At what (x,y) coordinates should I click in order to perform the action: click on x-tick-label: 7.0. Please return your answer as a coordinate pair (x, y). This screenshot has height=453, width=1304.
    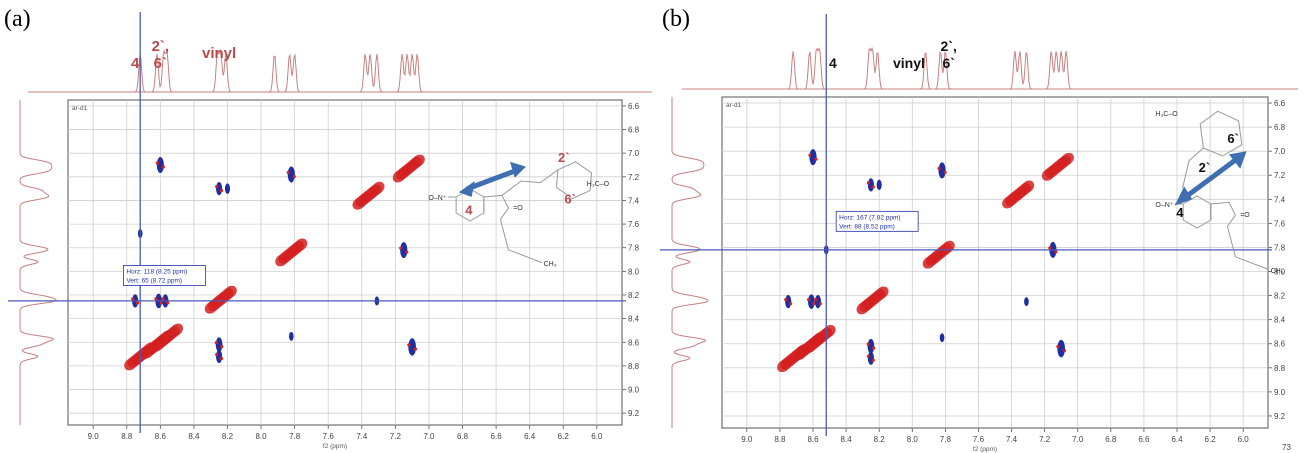
    Looking at the image, I should click on (429, 436).